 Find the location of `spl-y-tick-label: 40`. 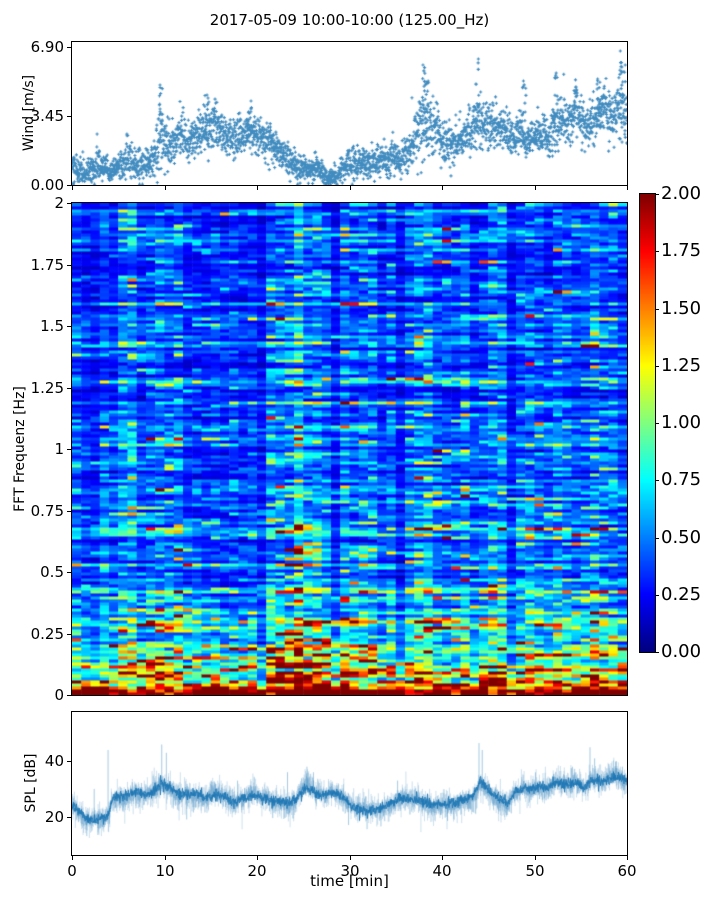

spl-y-tick-label: 40 is located at coordinates (54, 761).